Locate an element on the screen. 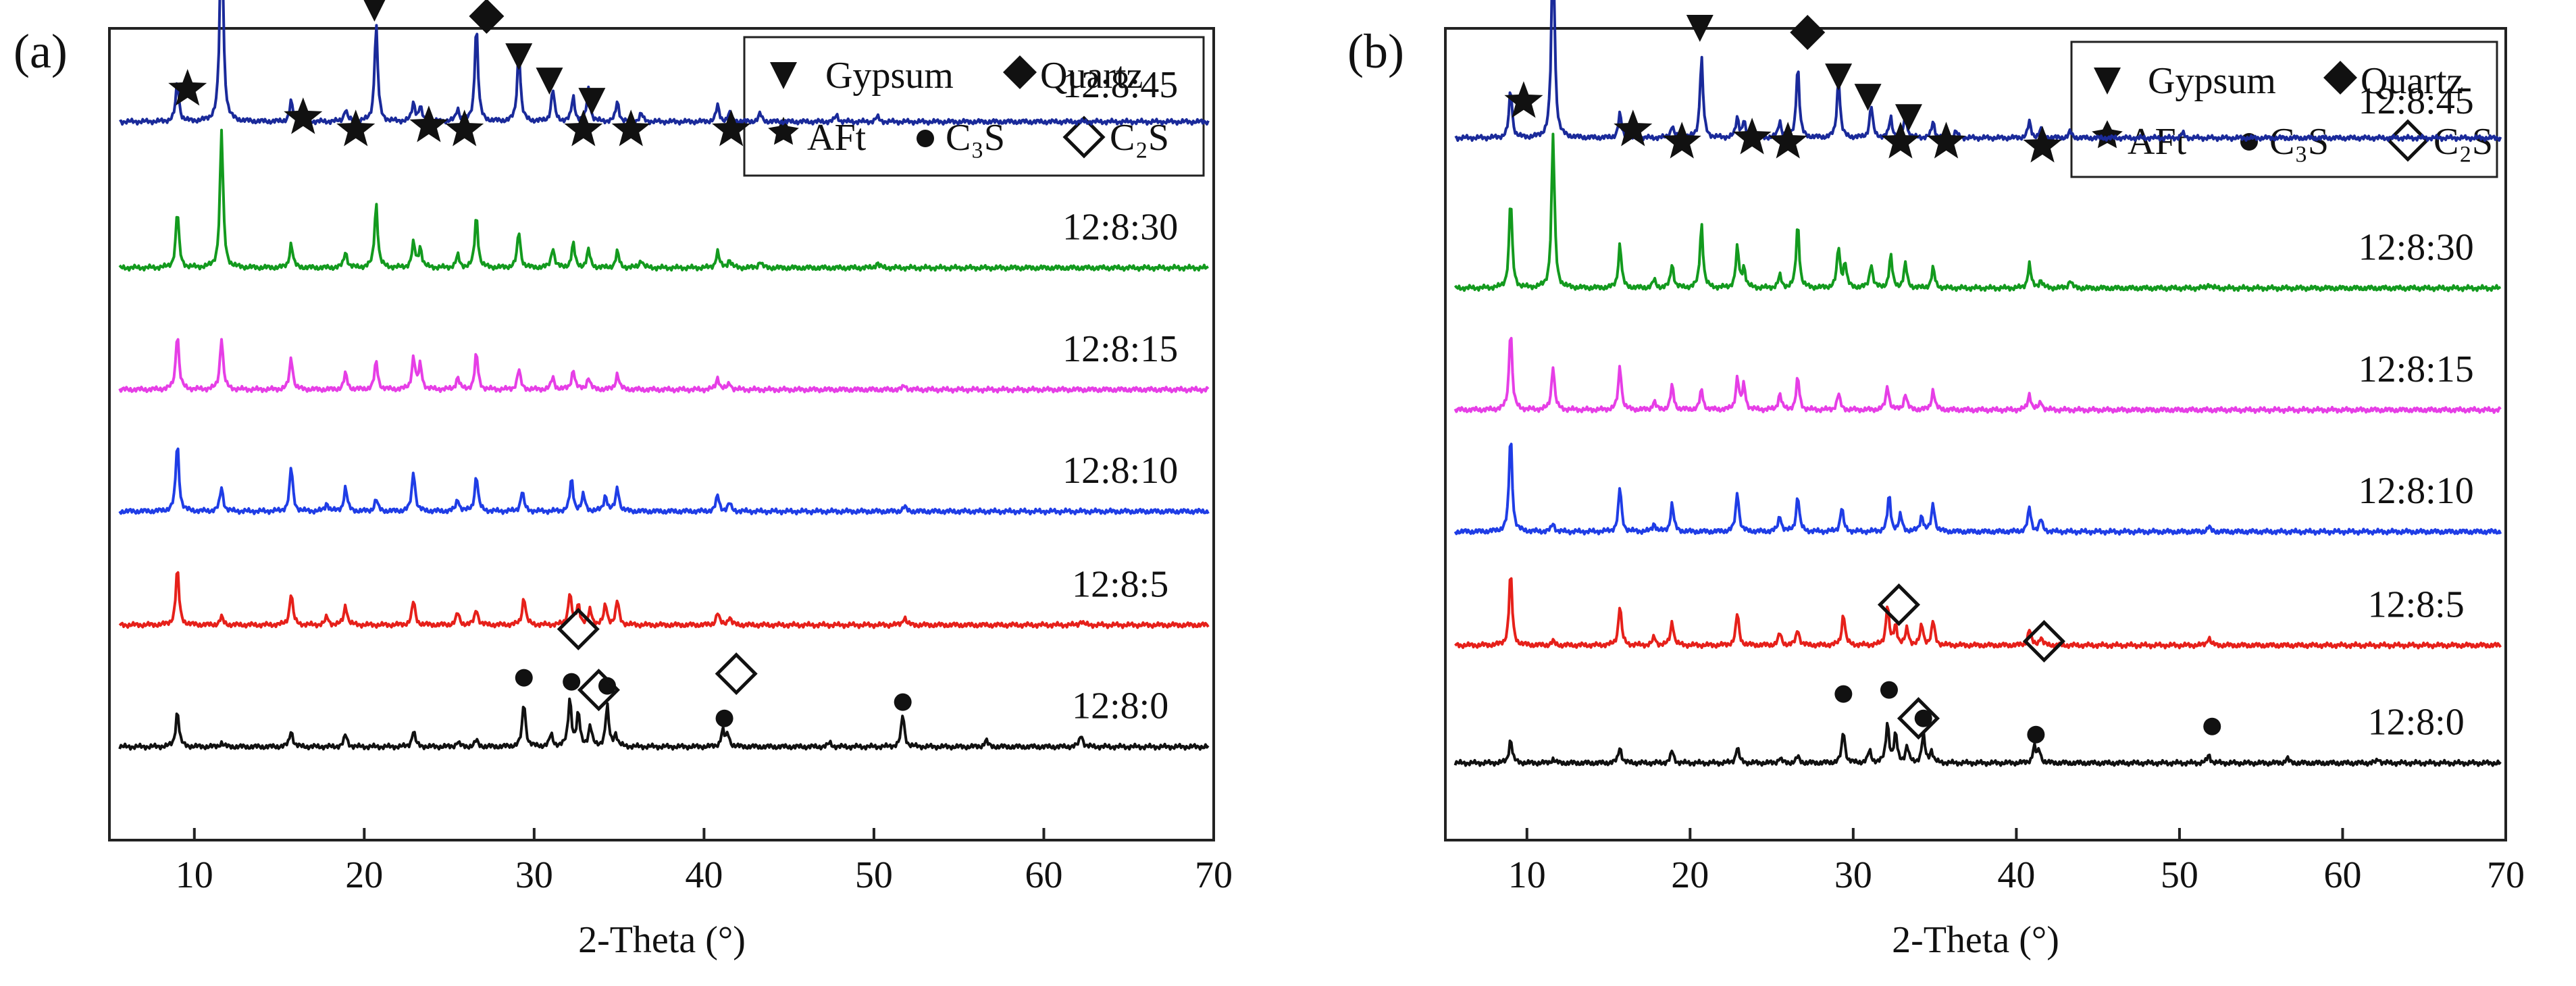 The width and height of the screenshot is (2576, 986). legend-box is located at coordinates (974, 106).